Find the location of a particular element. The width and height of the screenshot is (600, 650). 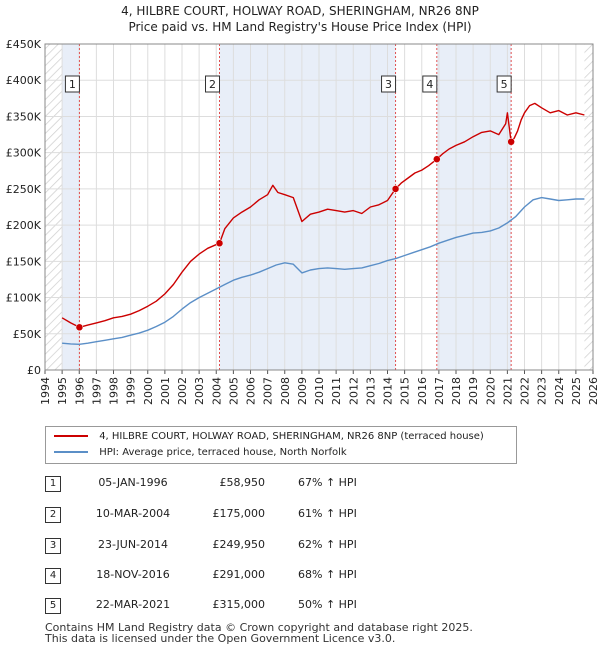

x-tick-label: 2004 is located at coordinates (216, 391).